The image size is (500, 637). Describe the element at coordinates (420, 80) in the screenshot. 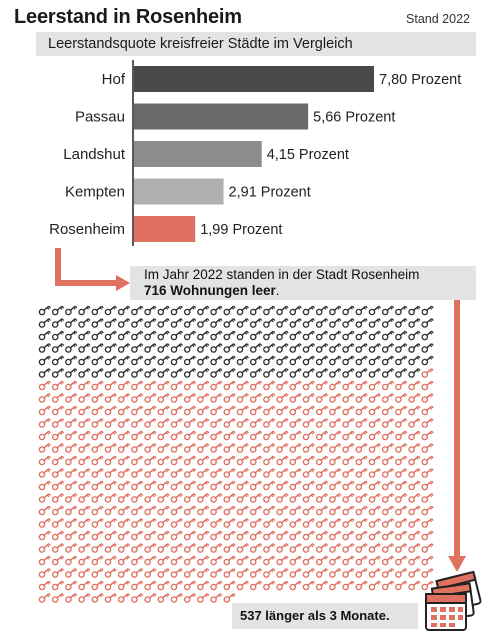

I see `value-label: 7,80 Prozent` at that location.